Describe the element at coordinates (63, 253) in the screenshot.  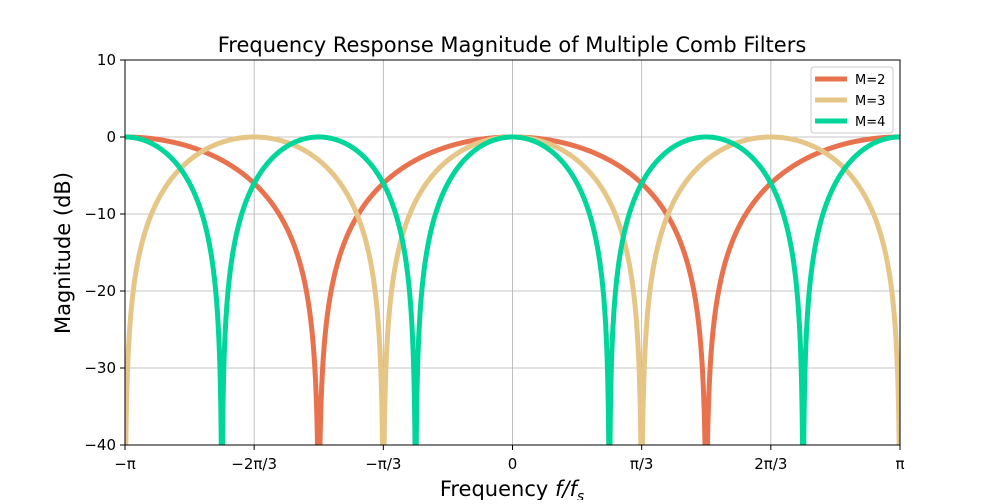
I see `y-axis-label: Magnitude (dB)` at that location.